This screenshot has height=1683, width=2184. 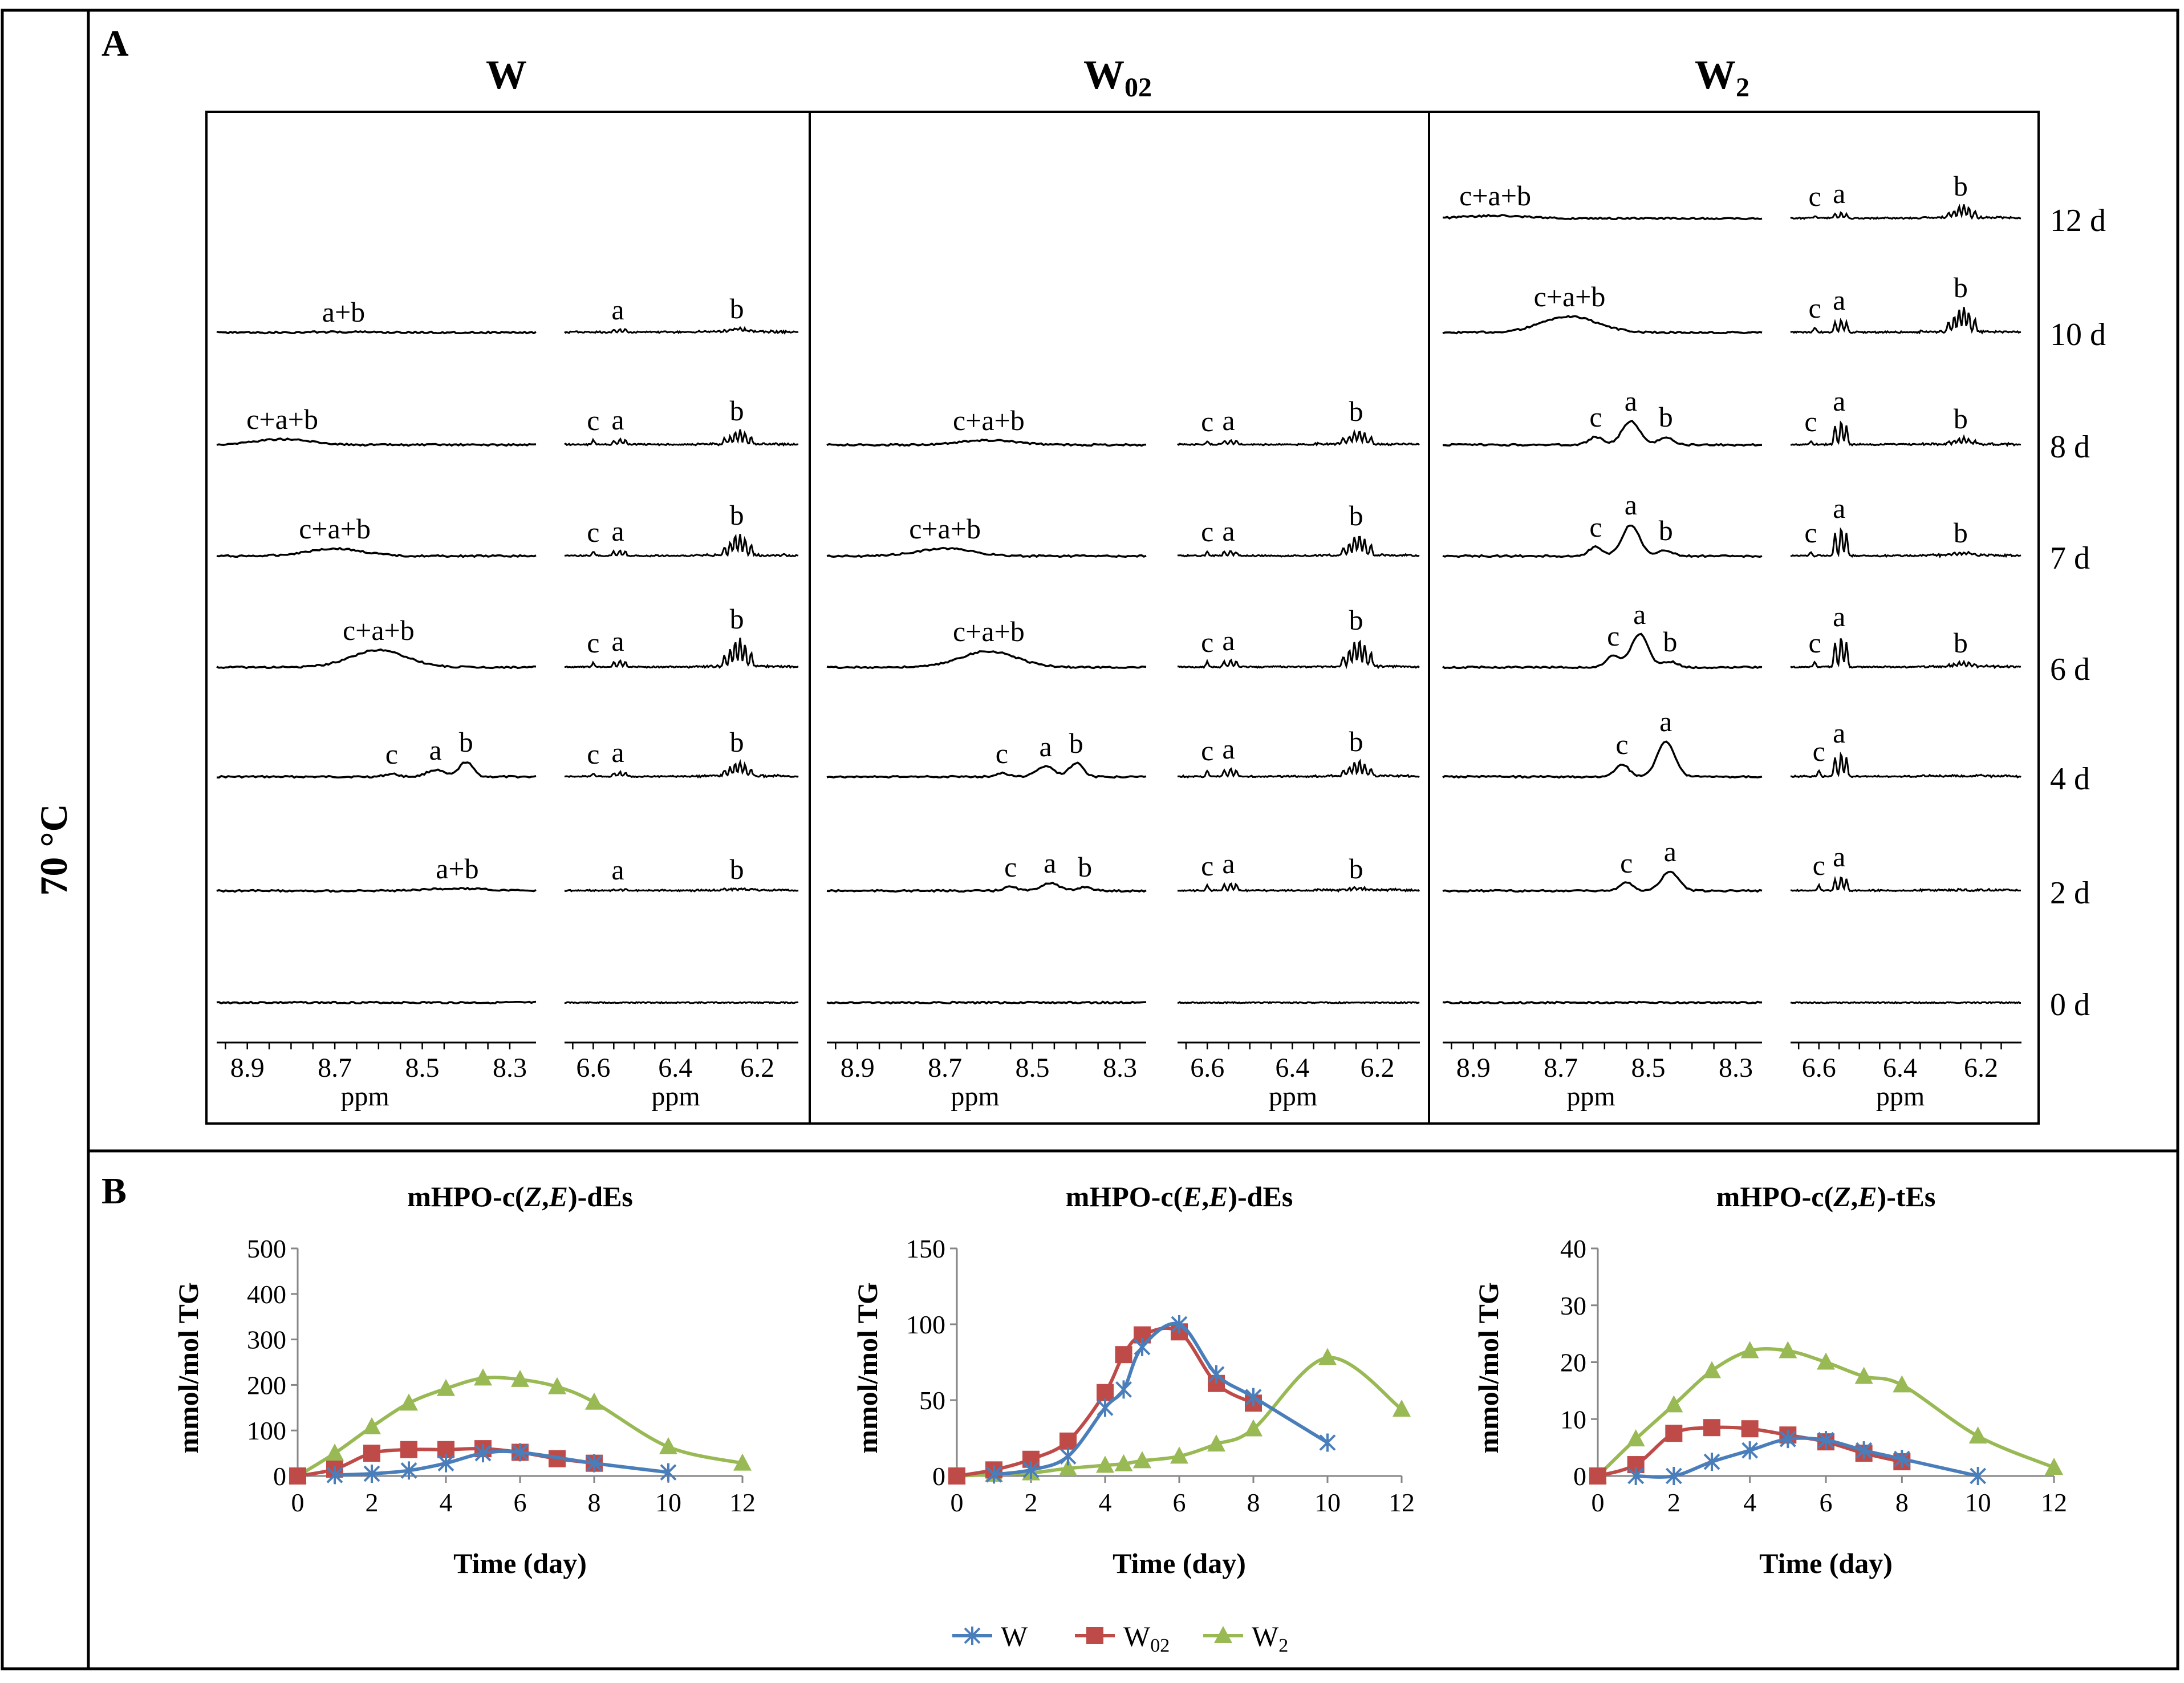 What do you see at coordinates (1736, 1068) in the screenshot?
I see `ppm-tick-label: 8.3` at bounding box center [1736, 1068].